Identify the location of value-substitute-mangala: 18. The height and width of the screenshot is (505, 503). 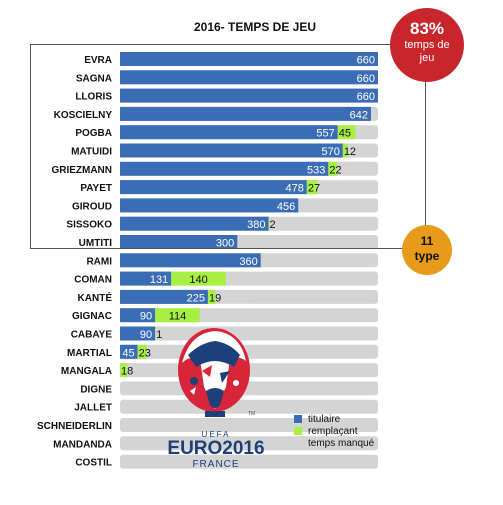
(127, 372).